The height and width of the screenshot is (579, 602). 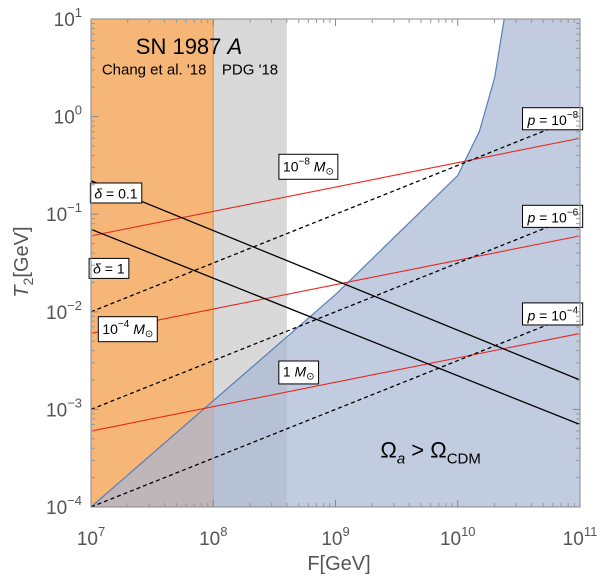 I want to click on y-tick-label: 10⁻¹, so click(x=64, y=213).